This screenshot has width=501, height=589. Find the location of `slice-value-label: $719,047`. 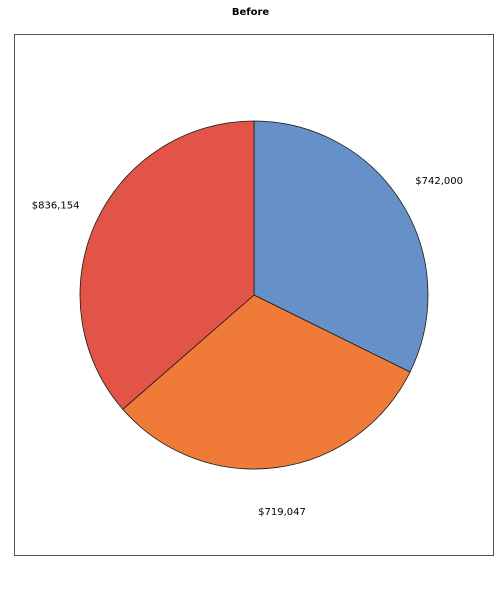

slice-value-label: $719,047 is located at coordinates (282, 512).